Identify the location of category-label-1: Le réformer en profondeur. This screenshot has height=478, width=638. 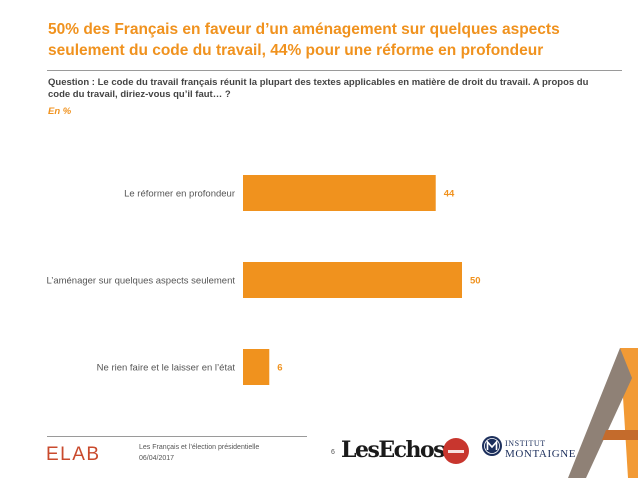
(179, 194).